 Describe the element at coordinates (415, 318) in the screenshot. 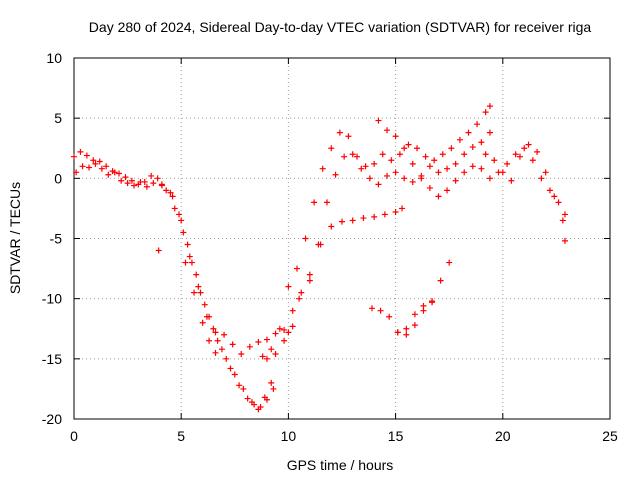

I see `series-post-dip` at that location.